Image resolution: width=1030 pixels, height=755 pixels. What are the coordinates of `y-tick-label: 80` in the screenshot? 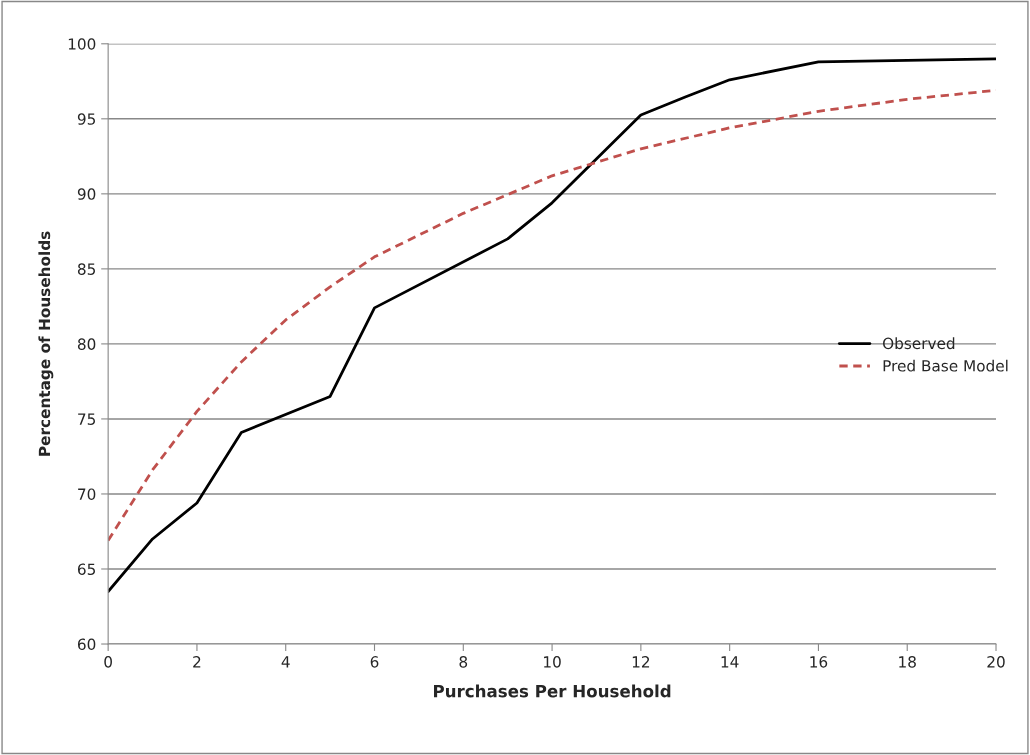 It's located at (86, 344).